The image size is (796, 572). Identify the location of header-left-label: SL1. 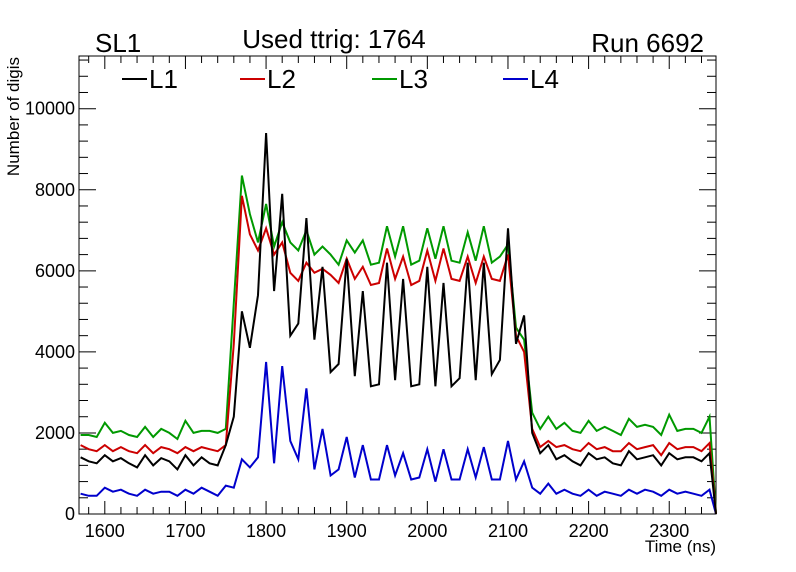
(118, 43).